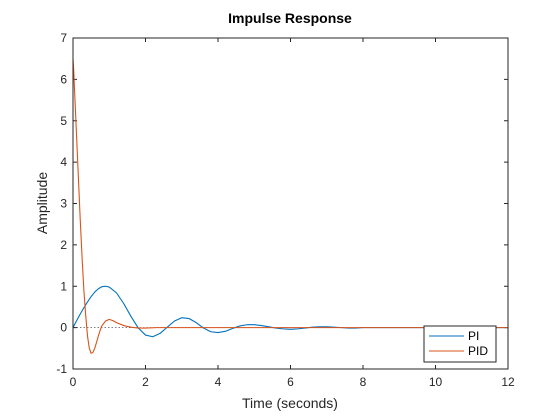 The height and width of the screenshot is (420, 560). I want to click on y-tick-label: 0, so click(63, 328).